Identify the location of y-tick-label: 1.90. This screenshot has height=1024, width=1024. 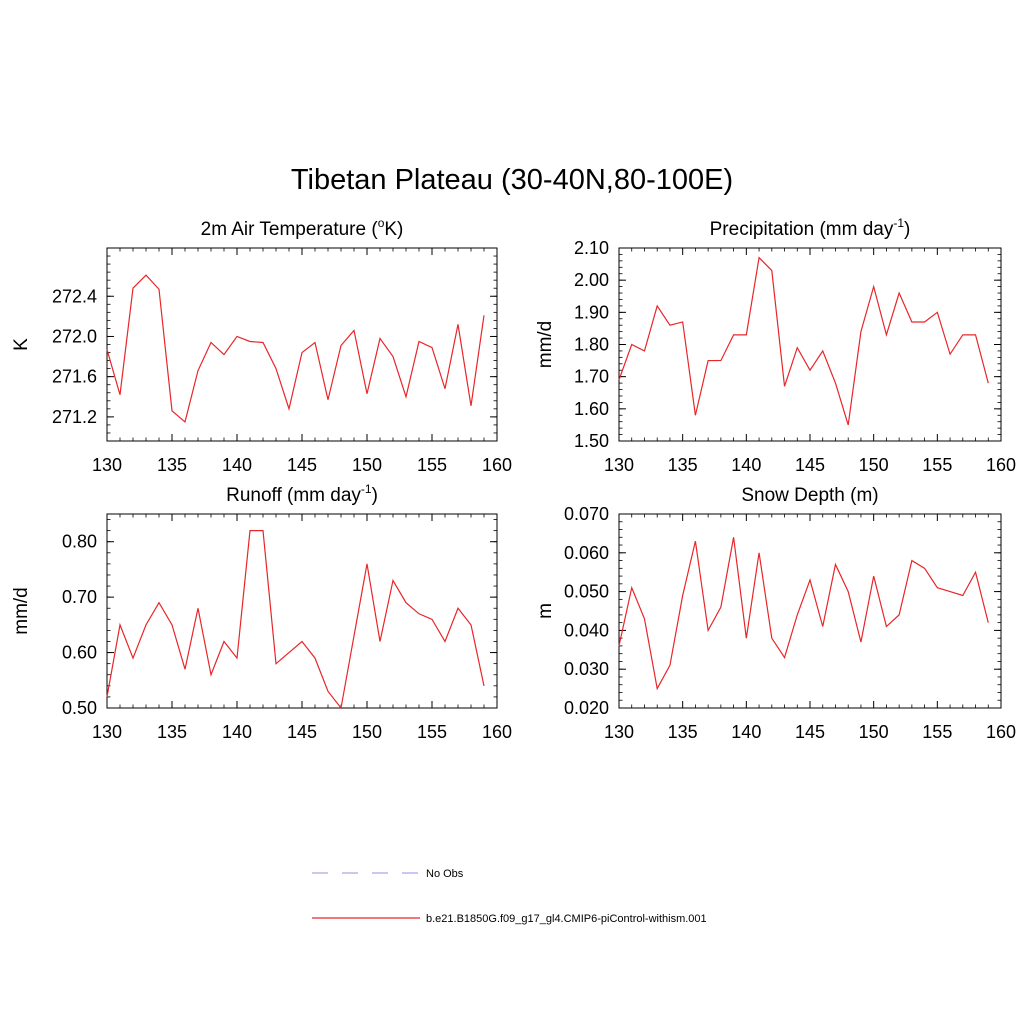
(591, 312).